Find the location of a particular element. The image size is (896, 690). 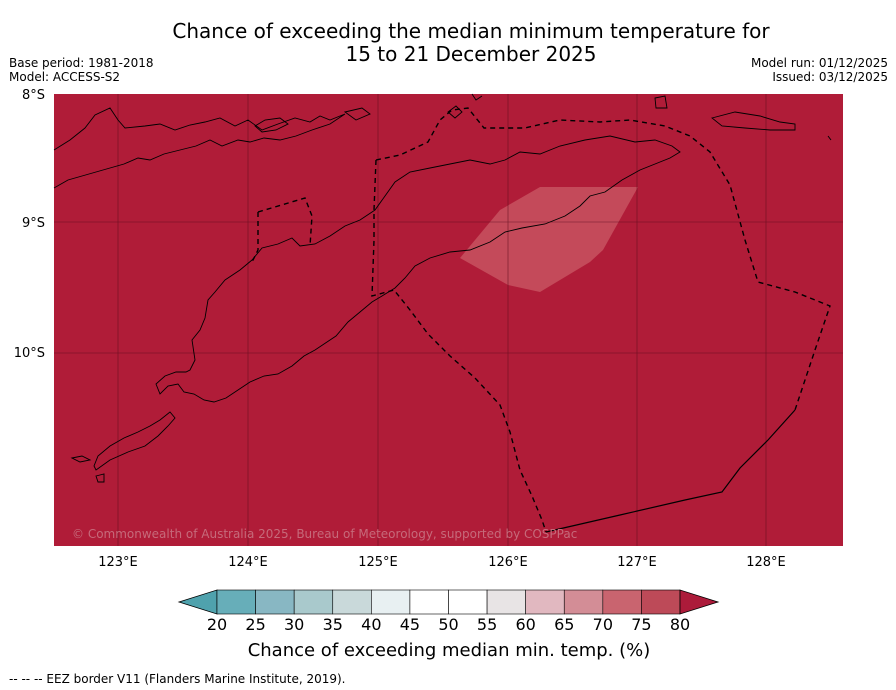

issued-text: Issued: 03/12/2025 is located at coordinates (830, 77).